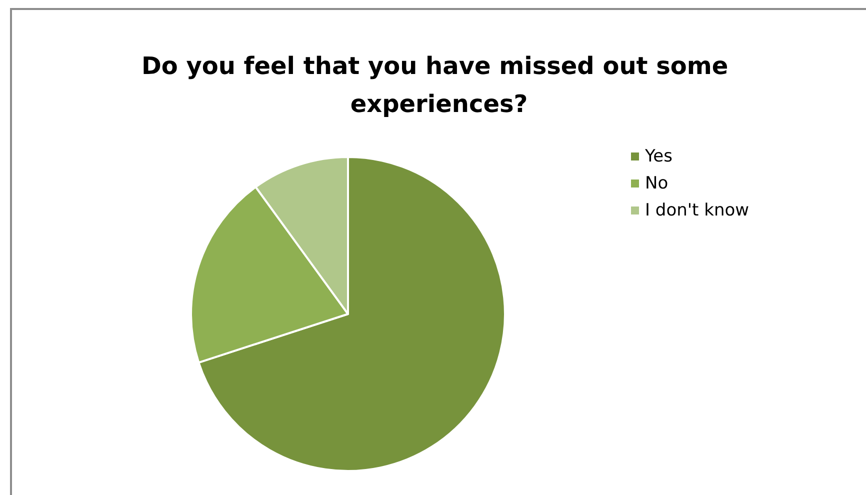 This screenshot has width=866, height=495. Describe the element at coordinates (656, 184) in the screenshot. I see `legend-label: No` at that location.